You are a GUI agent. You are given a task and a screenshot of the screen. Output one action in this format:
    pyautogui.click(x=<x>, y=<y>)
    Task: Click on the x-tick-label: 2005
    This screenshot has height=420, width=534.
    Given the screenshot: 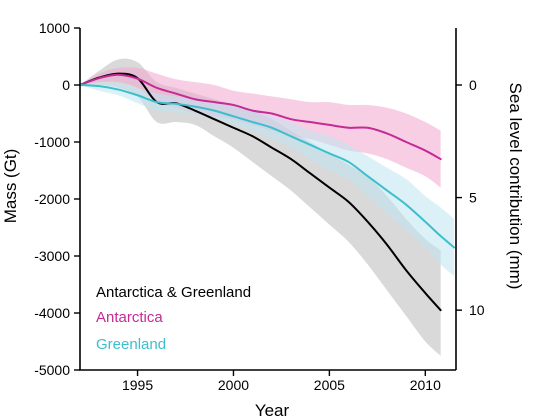 What is the action you would take?
    pyautogui.click(x=329, y=385)
    